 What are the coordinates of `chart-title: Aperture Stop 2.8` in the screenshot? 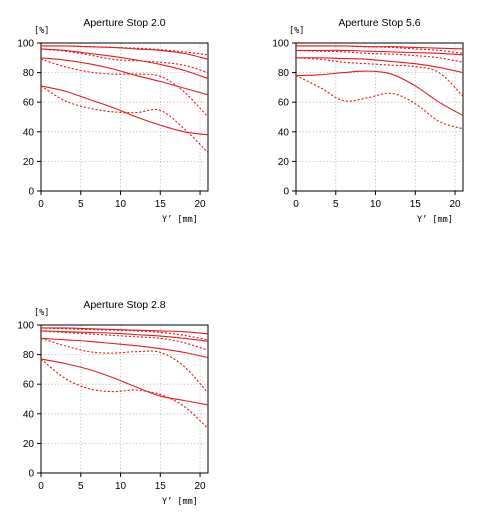 It's located at (124, 305).